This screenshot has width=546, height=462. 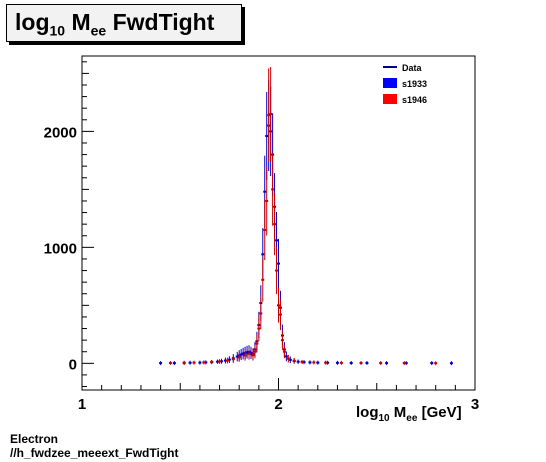 I want to click on y-tick-label: 2000, so click(x=60, y=132).